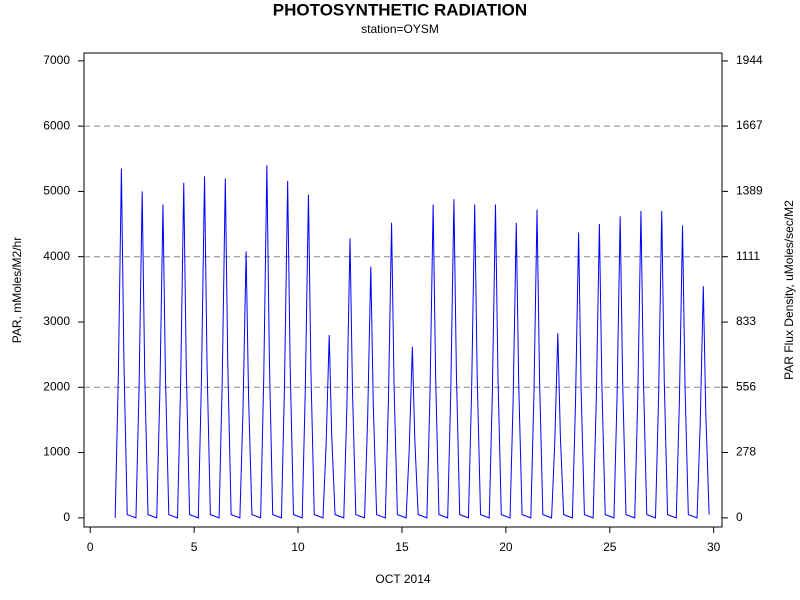  What do you see at coordinates (56, 321) in the screenshot?
I see `y-tick-label: 3000` at bounding box center [56, 321].